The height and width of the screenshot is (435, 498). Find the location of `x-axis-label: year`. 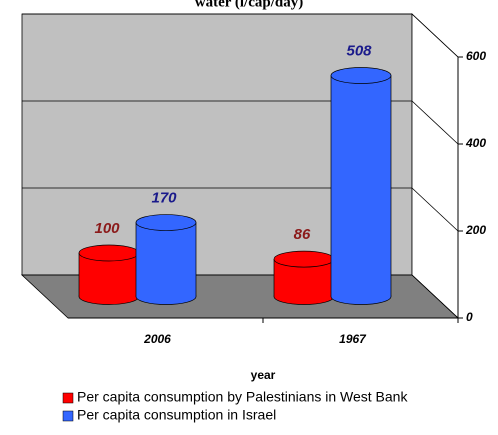

x-axis-label: year is located at coordinates (263, 375).